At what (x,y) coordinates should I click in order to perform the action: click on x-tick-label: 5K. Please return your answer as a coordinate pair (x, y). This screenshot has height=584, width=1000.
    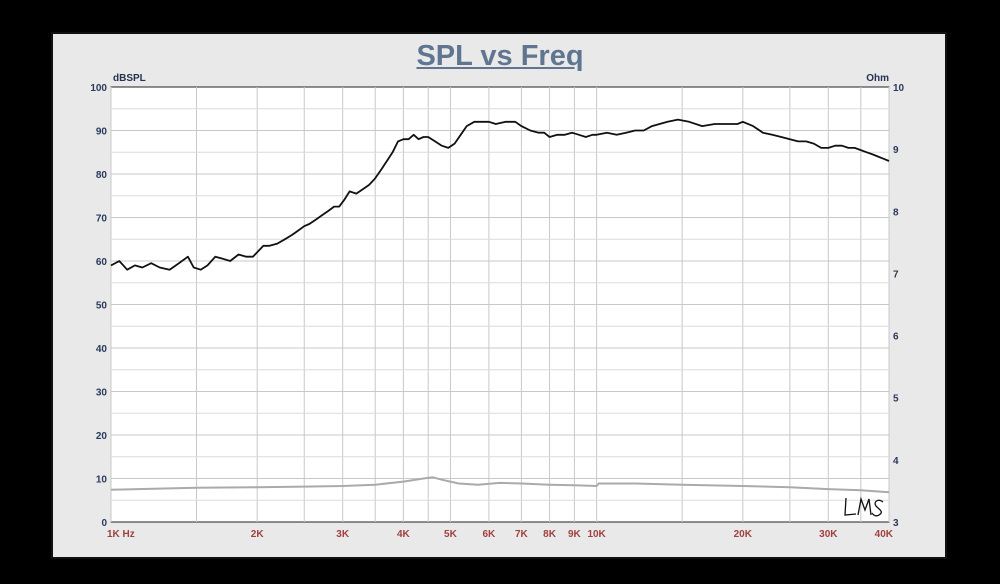
    Looking at the image, I should click on (451, 534).